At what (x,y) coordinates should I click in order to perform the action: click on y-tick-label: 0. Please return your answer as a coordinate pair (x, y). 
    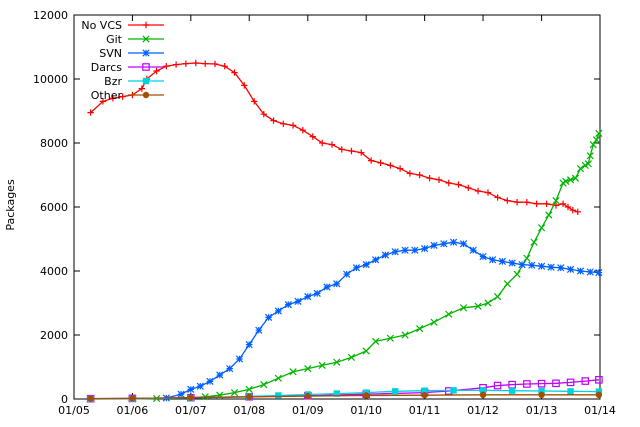
    Looking at the image, I should click on (64, 399).